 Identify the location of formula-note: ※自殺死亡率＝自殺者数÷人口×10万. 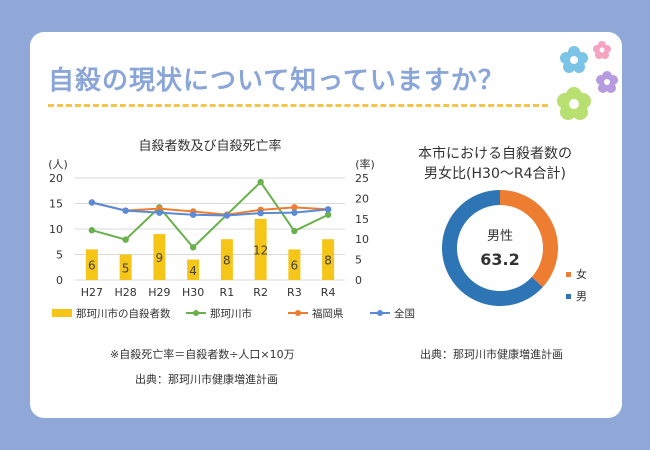
(202, 354).